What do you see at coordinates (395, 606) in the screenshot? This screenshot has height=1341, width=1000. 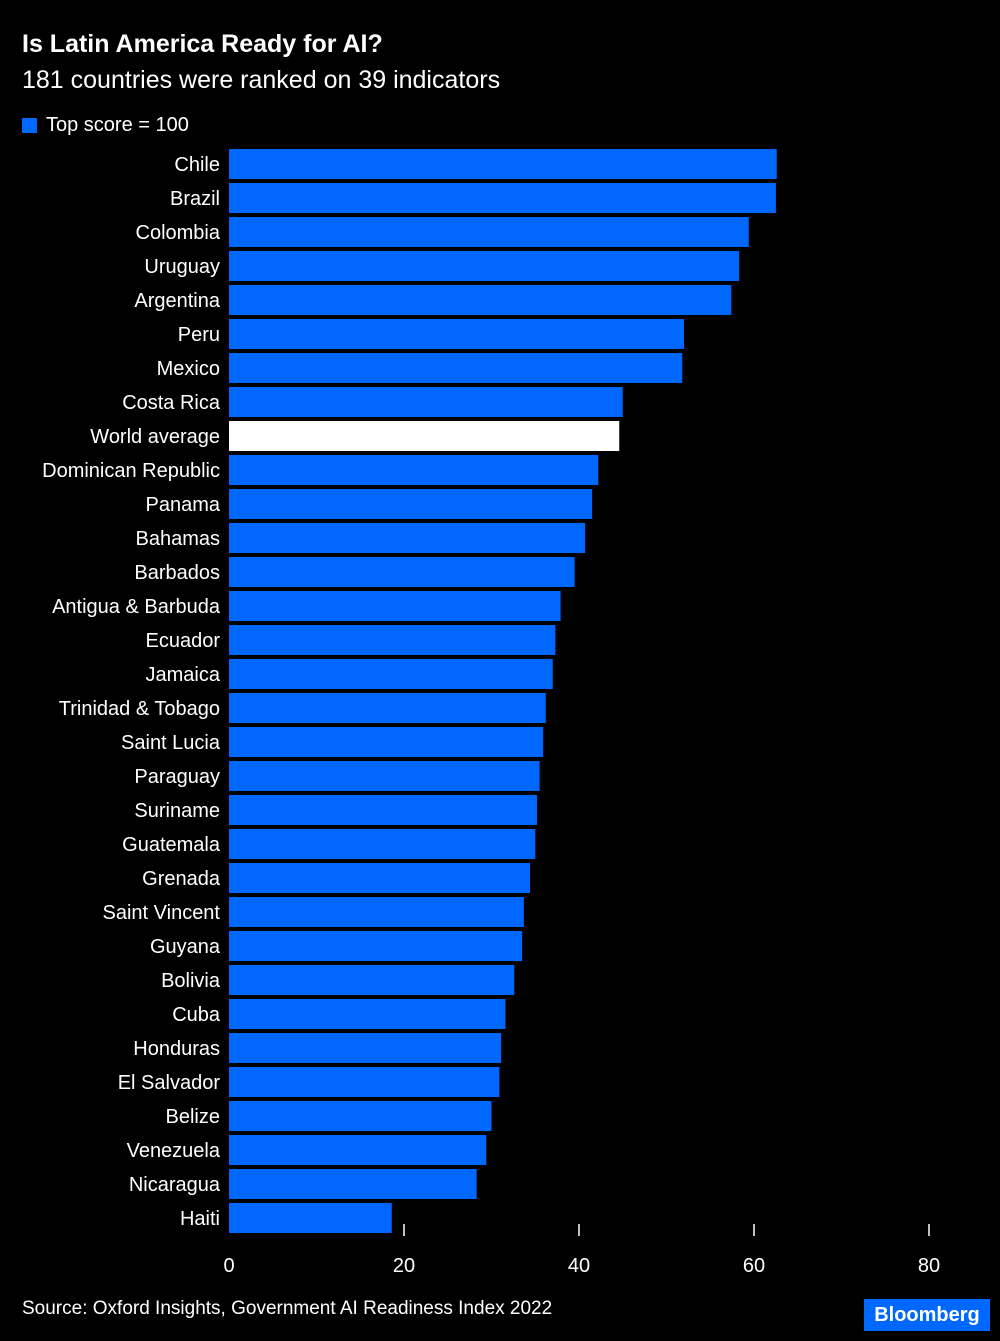 I see `bar-antigua-barbuda` at bounding box center [395, 606].